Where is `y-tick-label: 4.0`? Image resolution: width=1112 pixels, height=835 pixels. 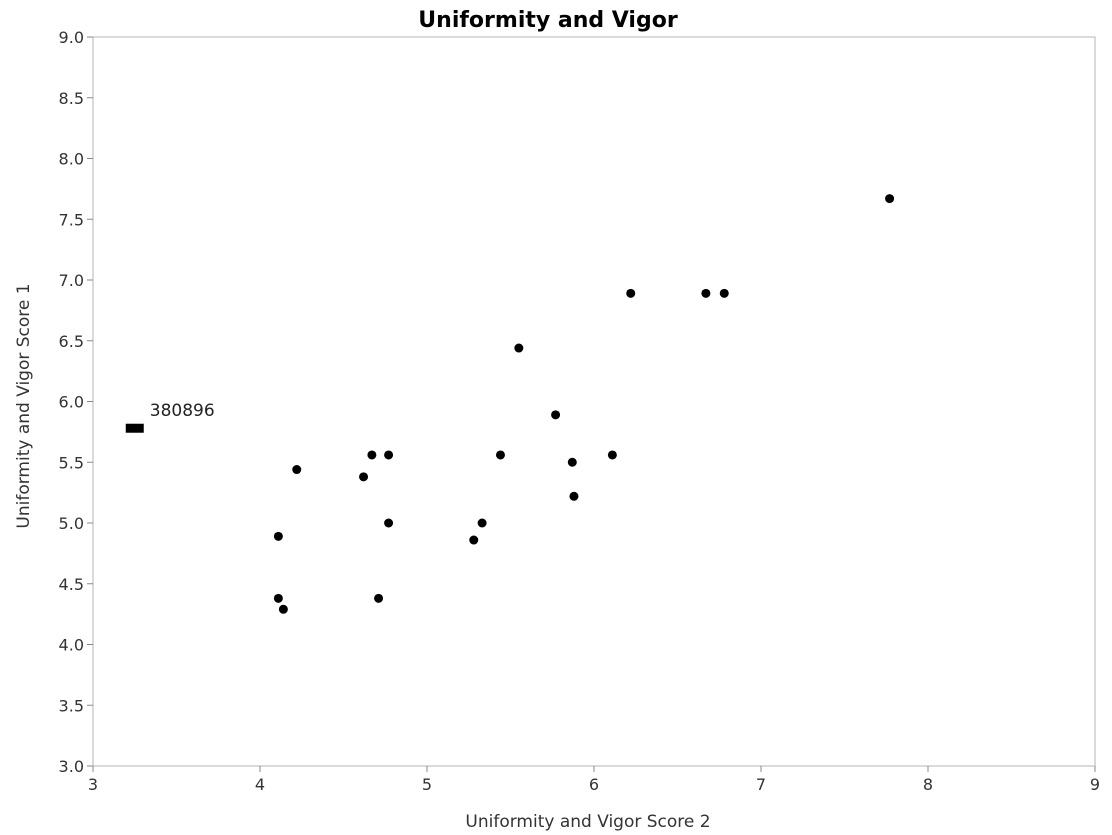
y-tick-label: 4.0 is located at coordinates (71, 645).